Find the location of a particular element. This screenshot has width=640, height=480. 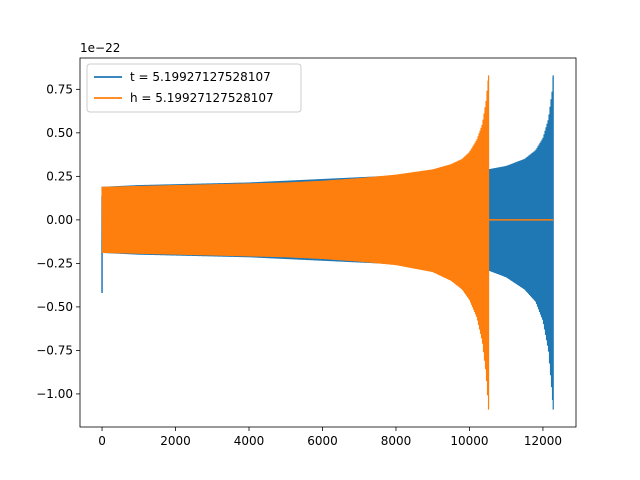

y-tick-label: 0.00 is located at coordinates (59, 220).